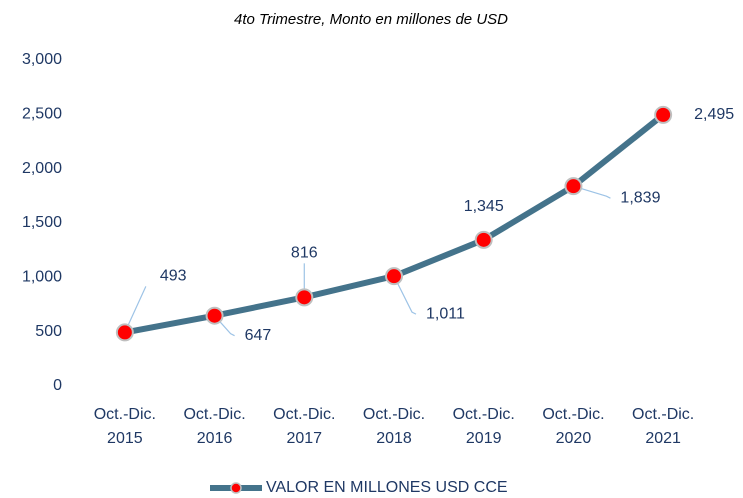 This screenshot has width=743, height=498. Describe the element at coordinates (173, 276) in the screenshot. I see `data-label: 493` at that location.